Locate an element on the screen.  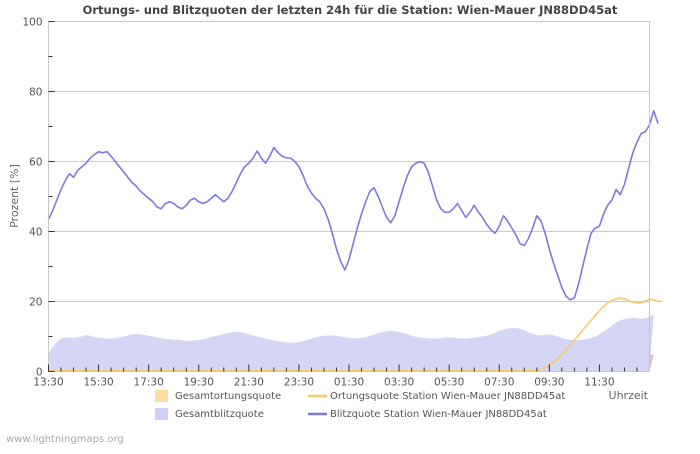
x-tick-label: 21:30 is located at coordinates (249, 383).